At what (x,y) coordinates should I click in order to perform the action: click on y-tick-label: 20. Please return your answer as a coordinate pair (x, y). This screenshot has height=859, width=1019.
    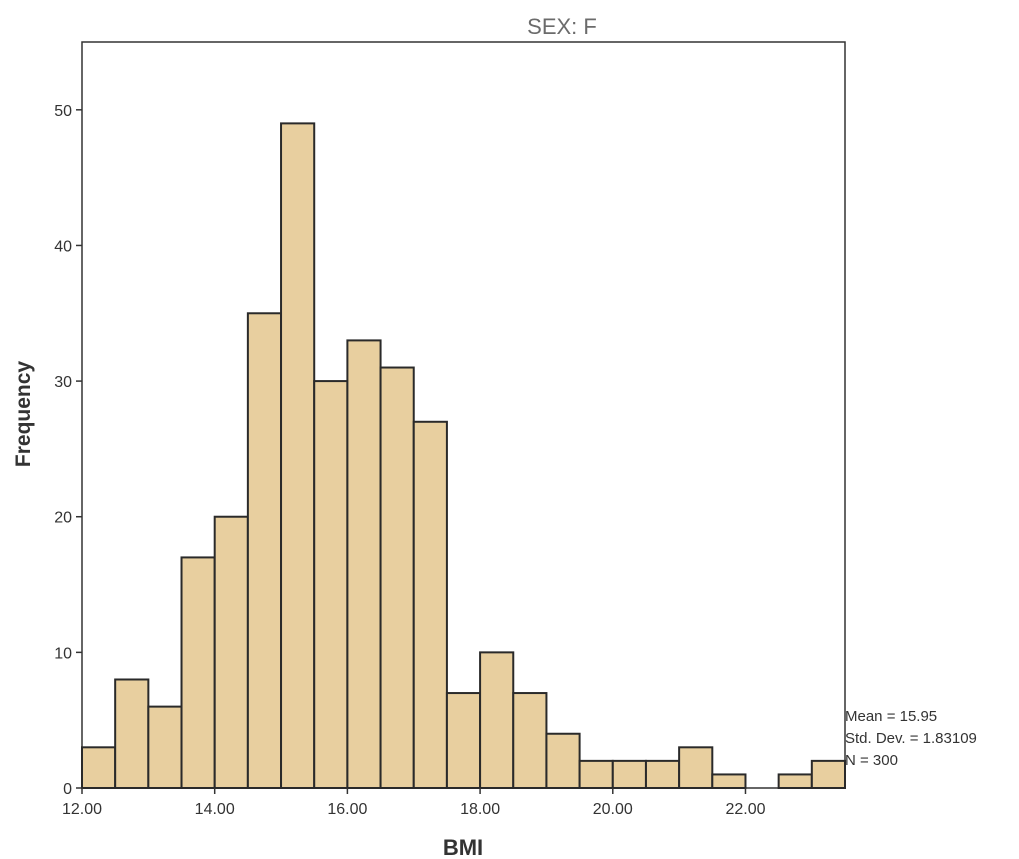
    Looking at the image, I should click on (63, 518).